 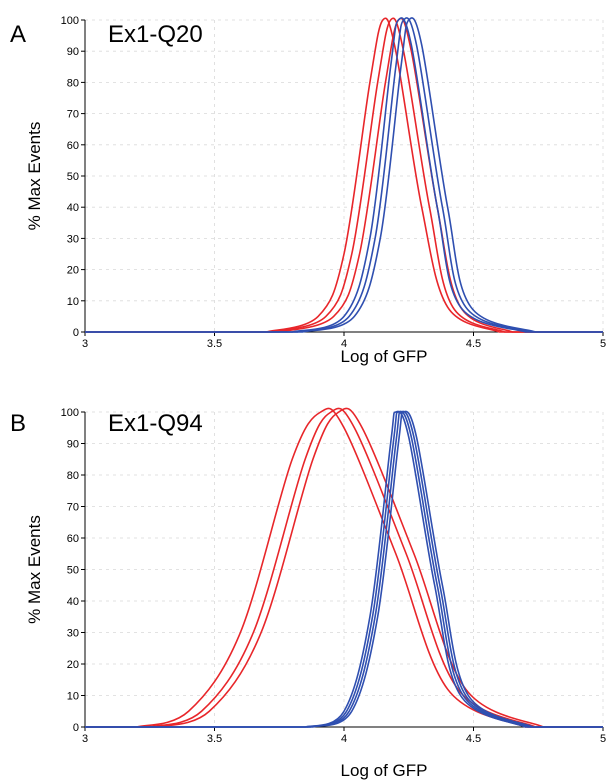 What do you see at coordinates (18, 423) in the screenshot?
I see `panel-letter: B` at bounding box center [18, 423].